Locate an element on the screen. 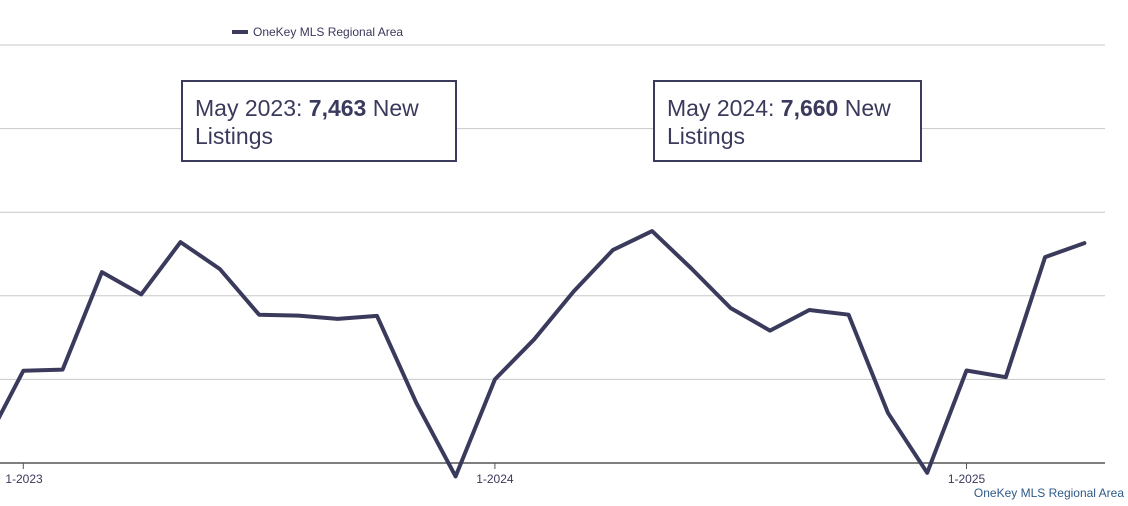  callout-prefix: May 2024: is located at coordinates (724, 108).